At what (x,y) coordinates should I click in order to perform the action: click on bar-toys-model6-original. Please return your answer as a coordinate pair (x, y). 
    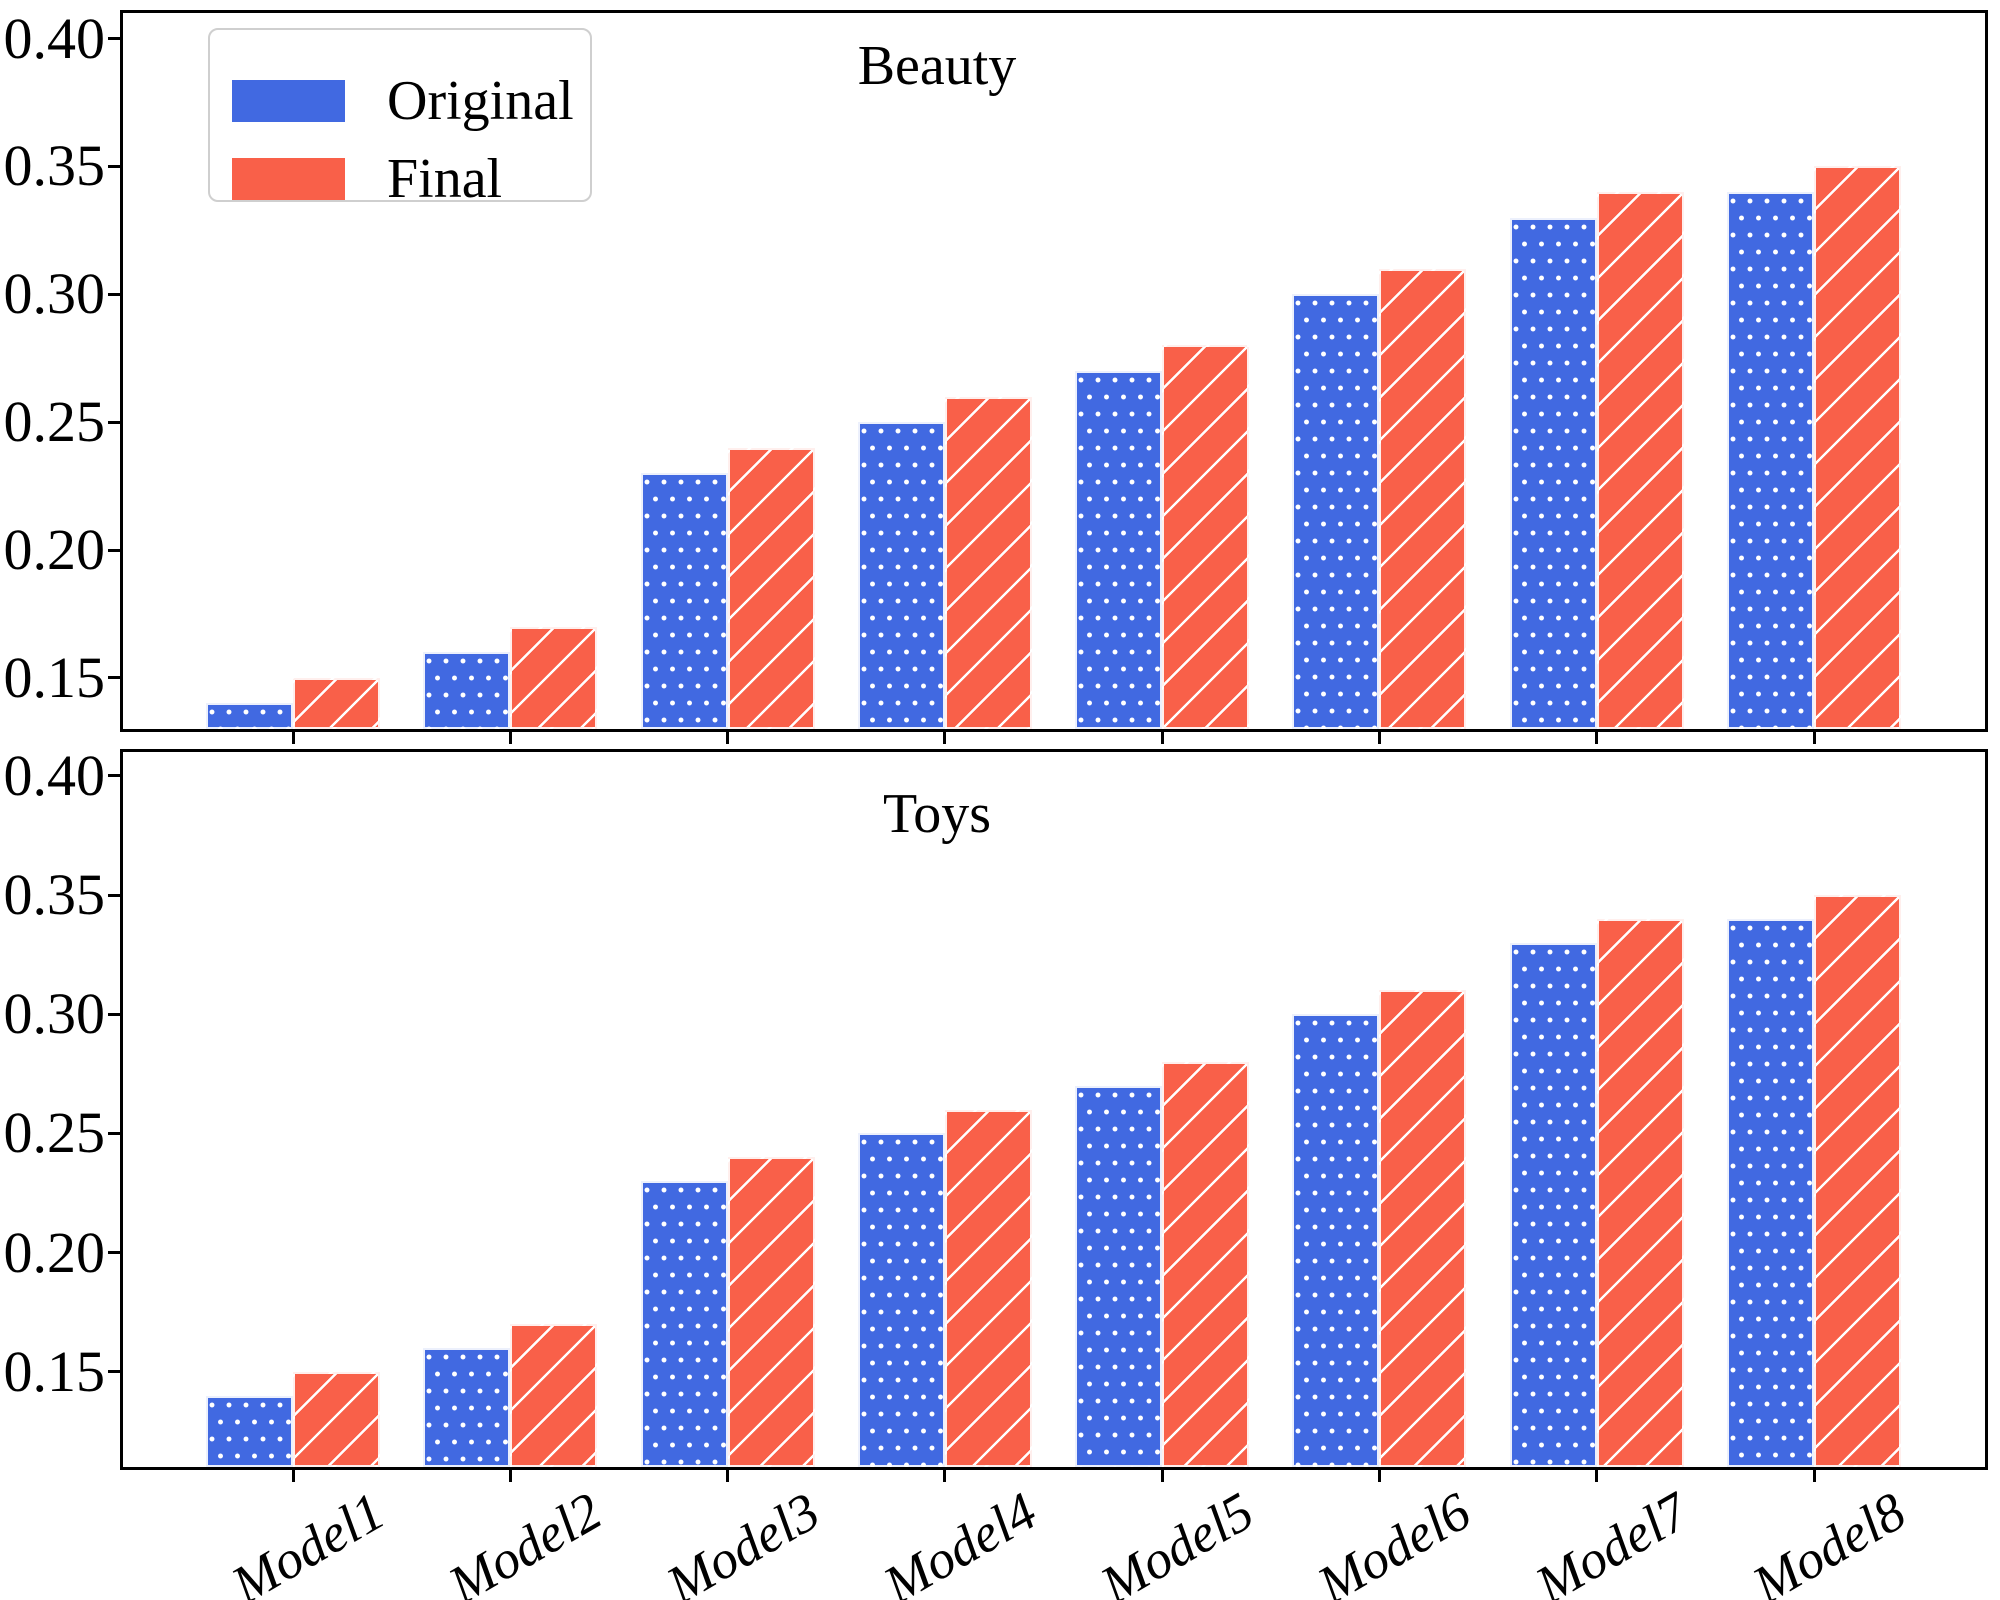
    Looking at the image, I should click on (1336, 1240).